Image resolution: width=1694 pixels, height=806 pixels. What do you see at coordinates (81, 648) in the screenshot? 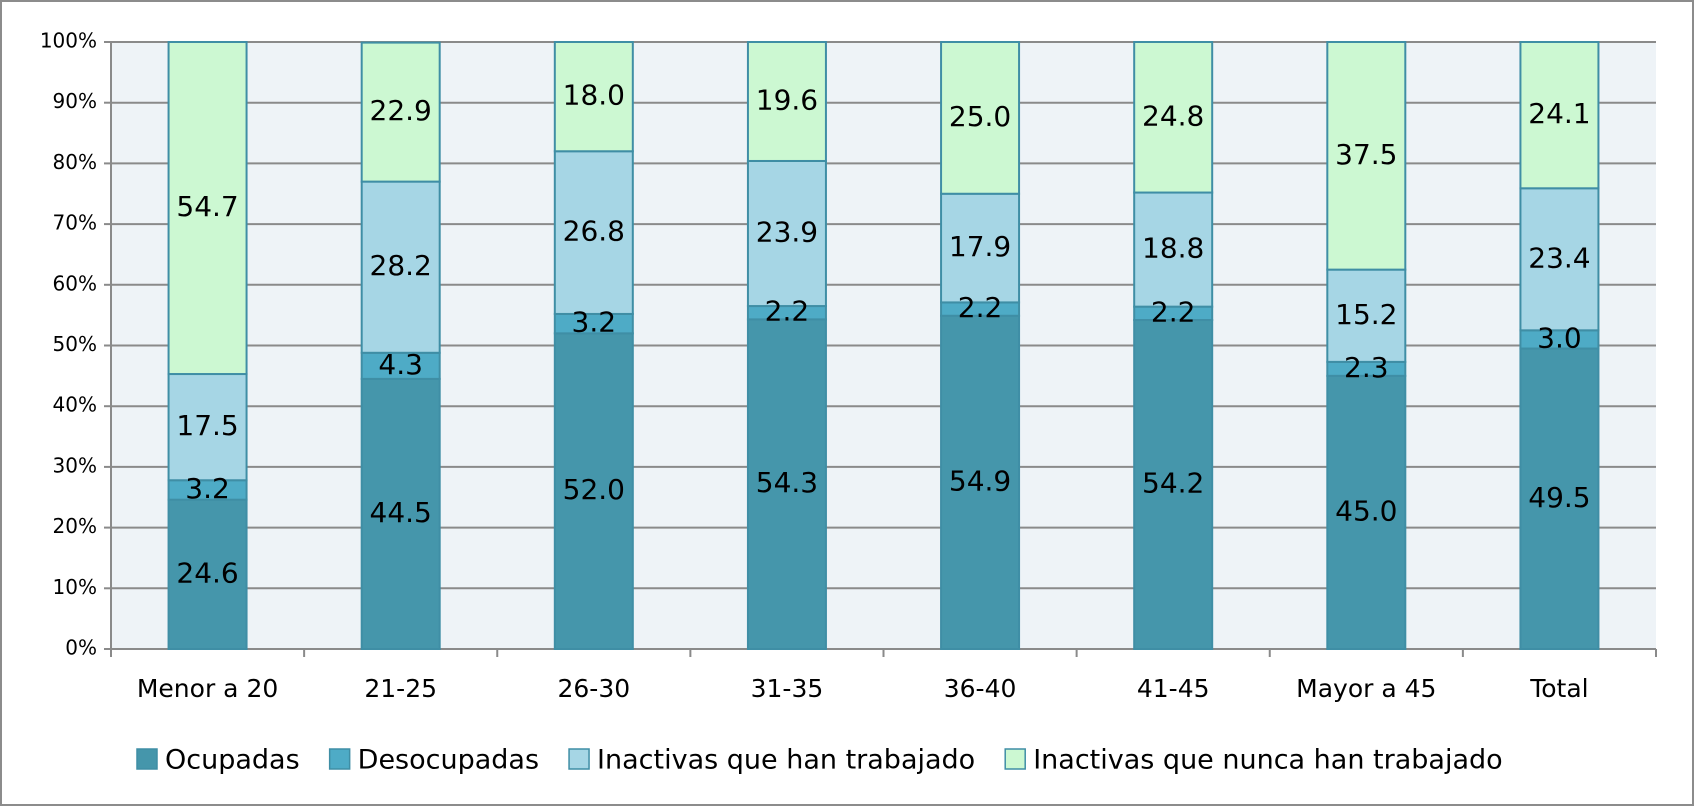
I see `y-tick-label: 0%` at bounding box center [81, 648].